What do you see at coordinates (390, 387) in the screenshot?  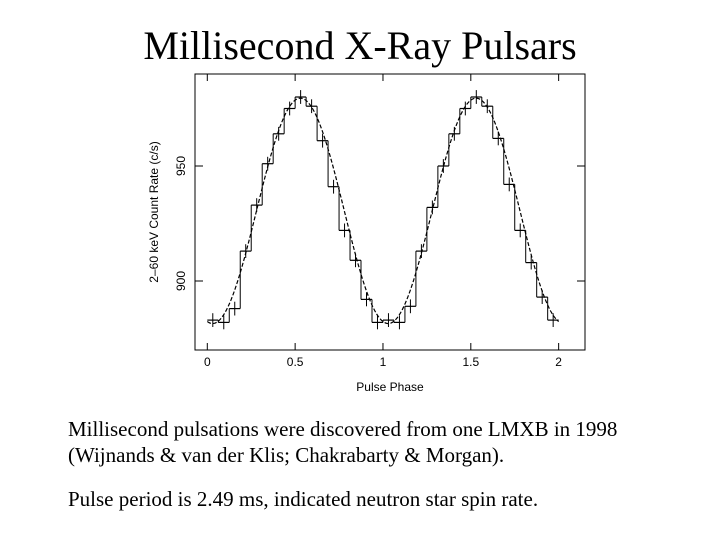 I see `x-axis-label: Pulse Phase` at bounding box center [390, 387].